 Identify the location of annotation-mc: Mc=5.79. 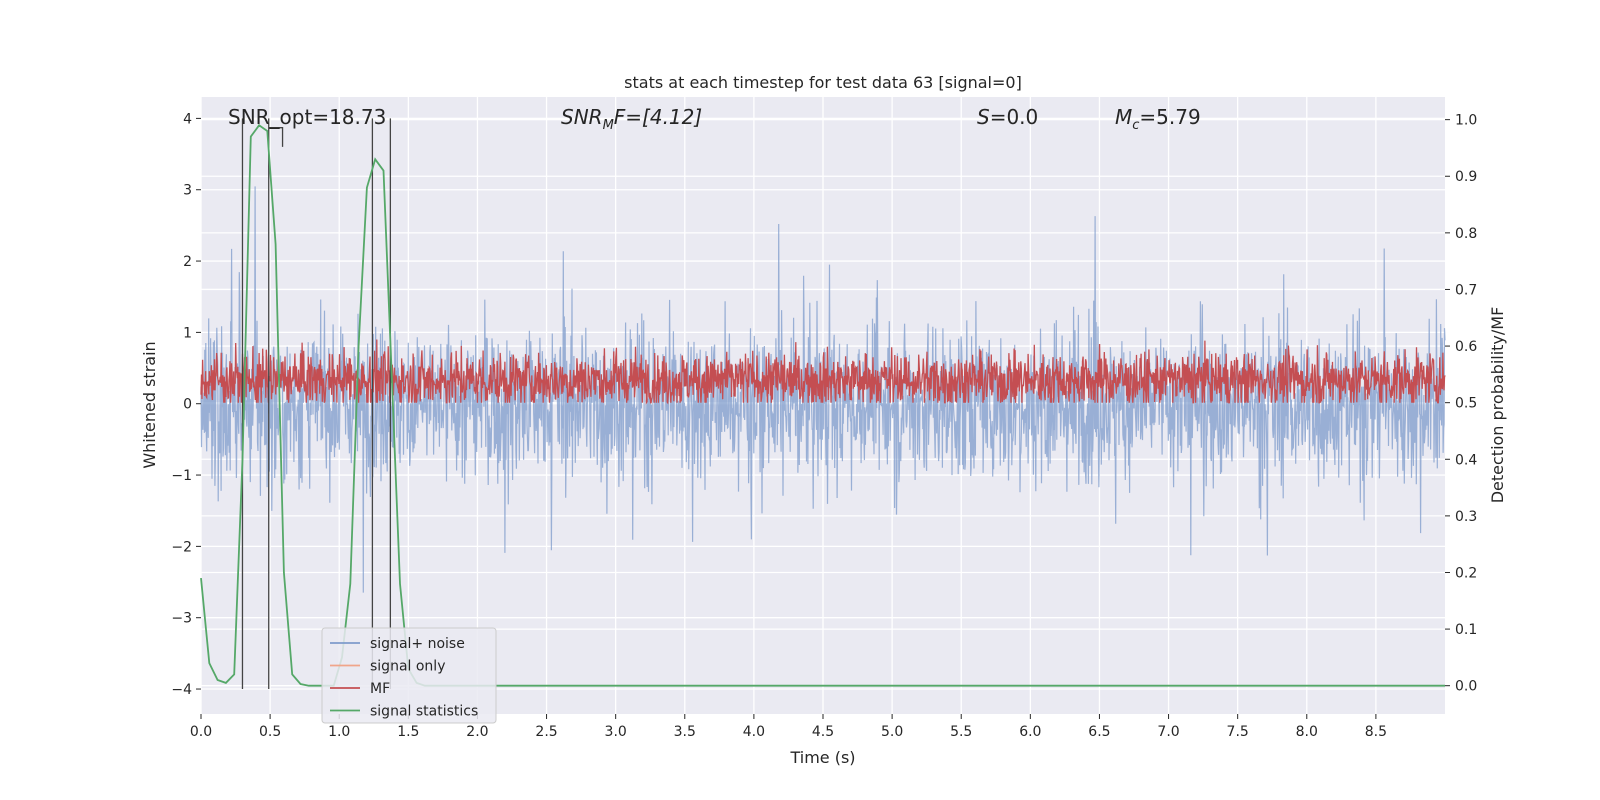
(1158, 119).